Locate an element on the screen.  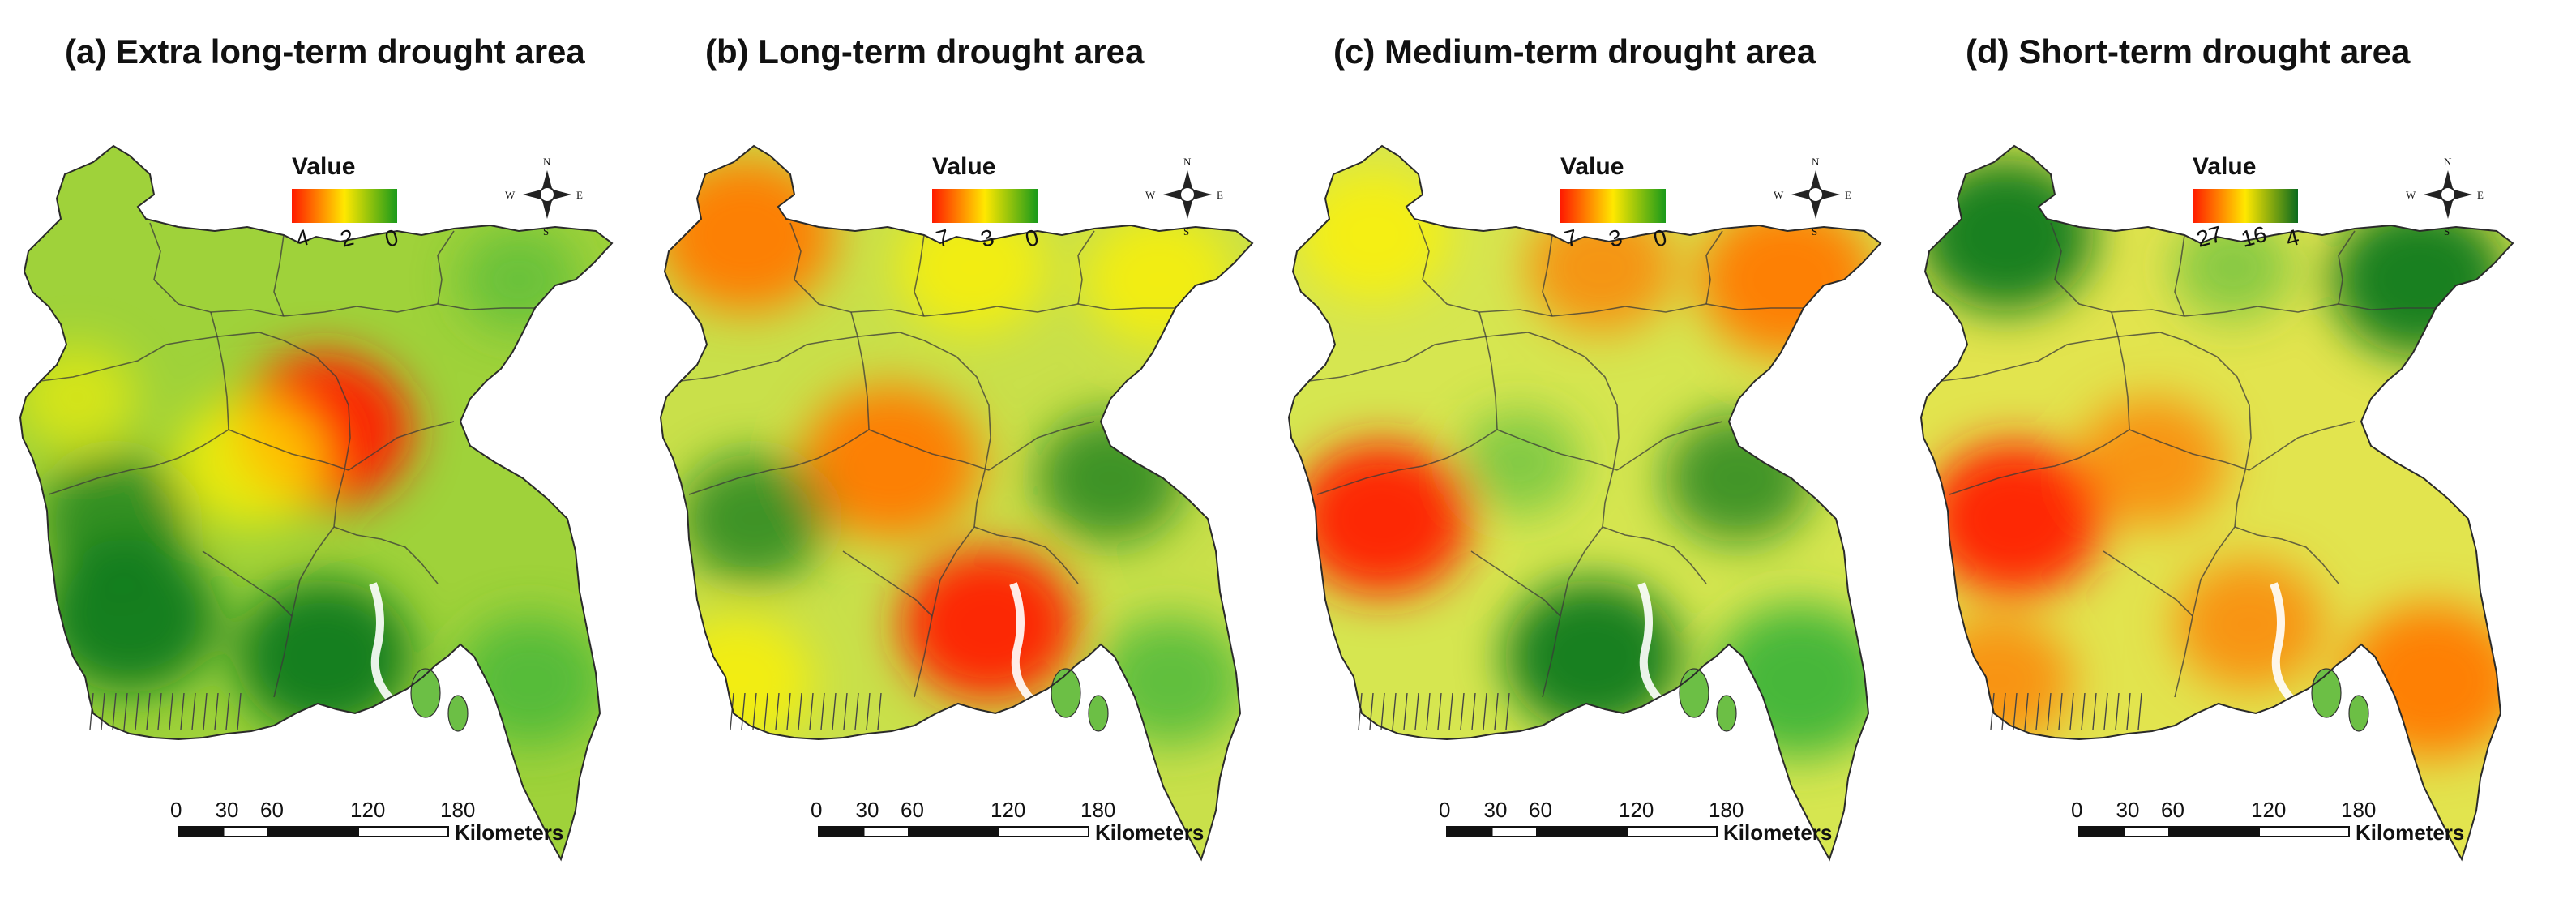
value-legend: Value 4 2 0 is located at coordinates (346, 202).